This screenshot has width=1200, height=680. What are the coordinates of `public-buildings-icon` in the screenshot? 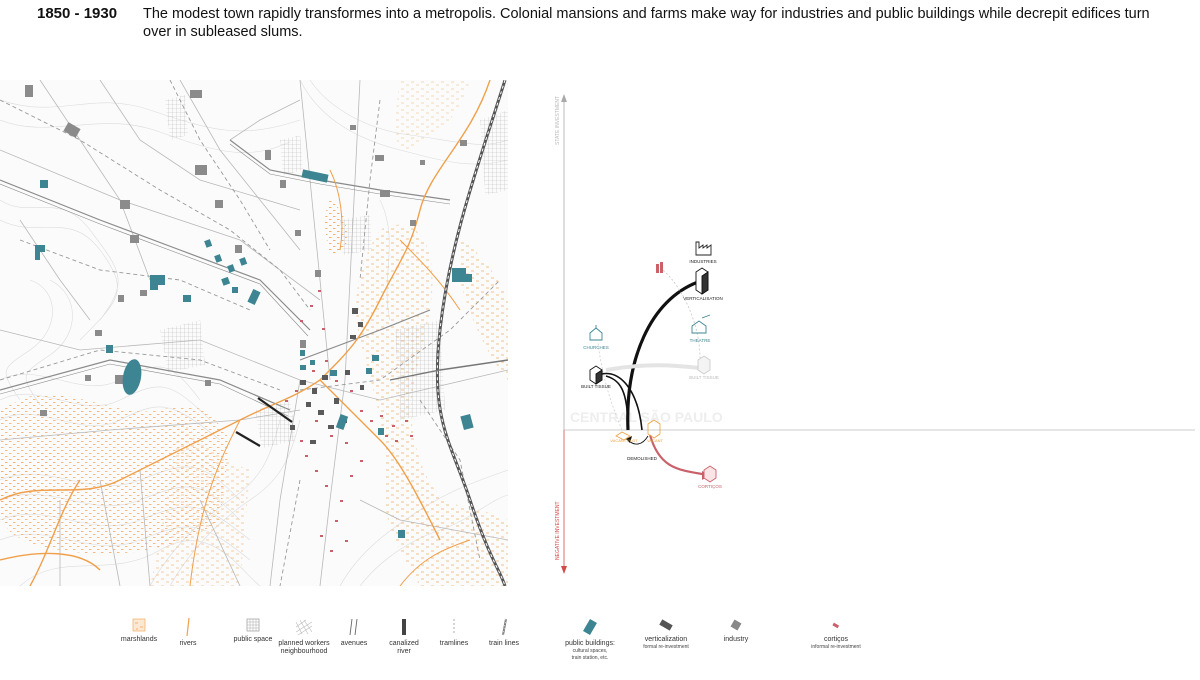 It's located at (590, 627).